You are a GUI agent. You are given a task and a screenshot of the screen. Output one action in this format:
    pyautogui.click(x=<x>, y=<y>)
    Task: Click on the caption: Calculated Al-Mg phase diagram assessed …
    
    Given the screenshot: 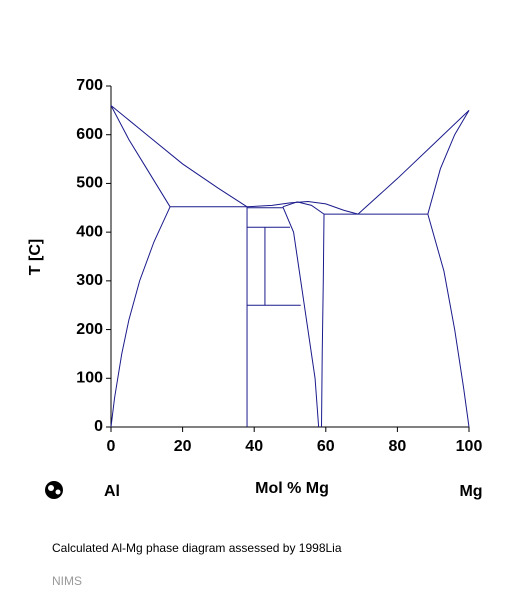 What is the action you would take?
    pyautogui.click(x=197, y=548)
    